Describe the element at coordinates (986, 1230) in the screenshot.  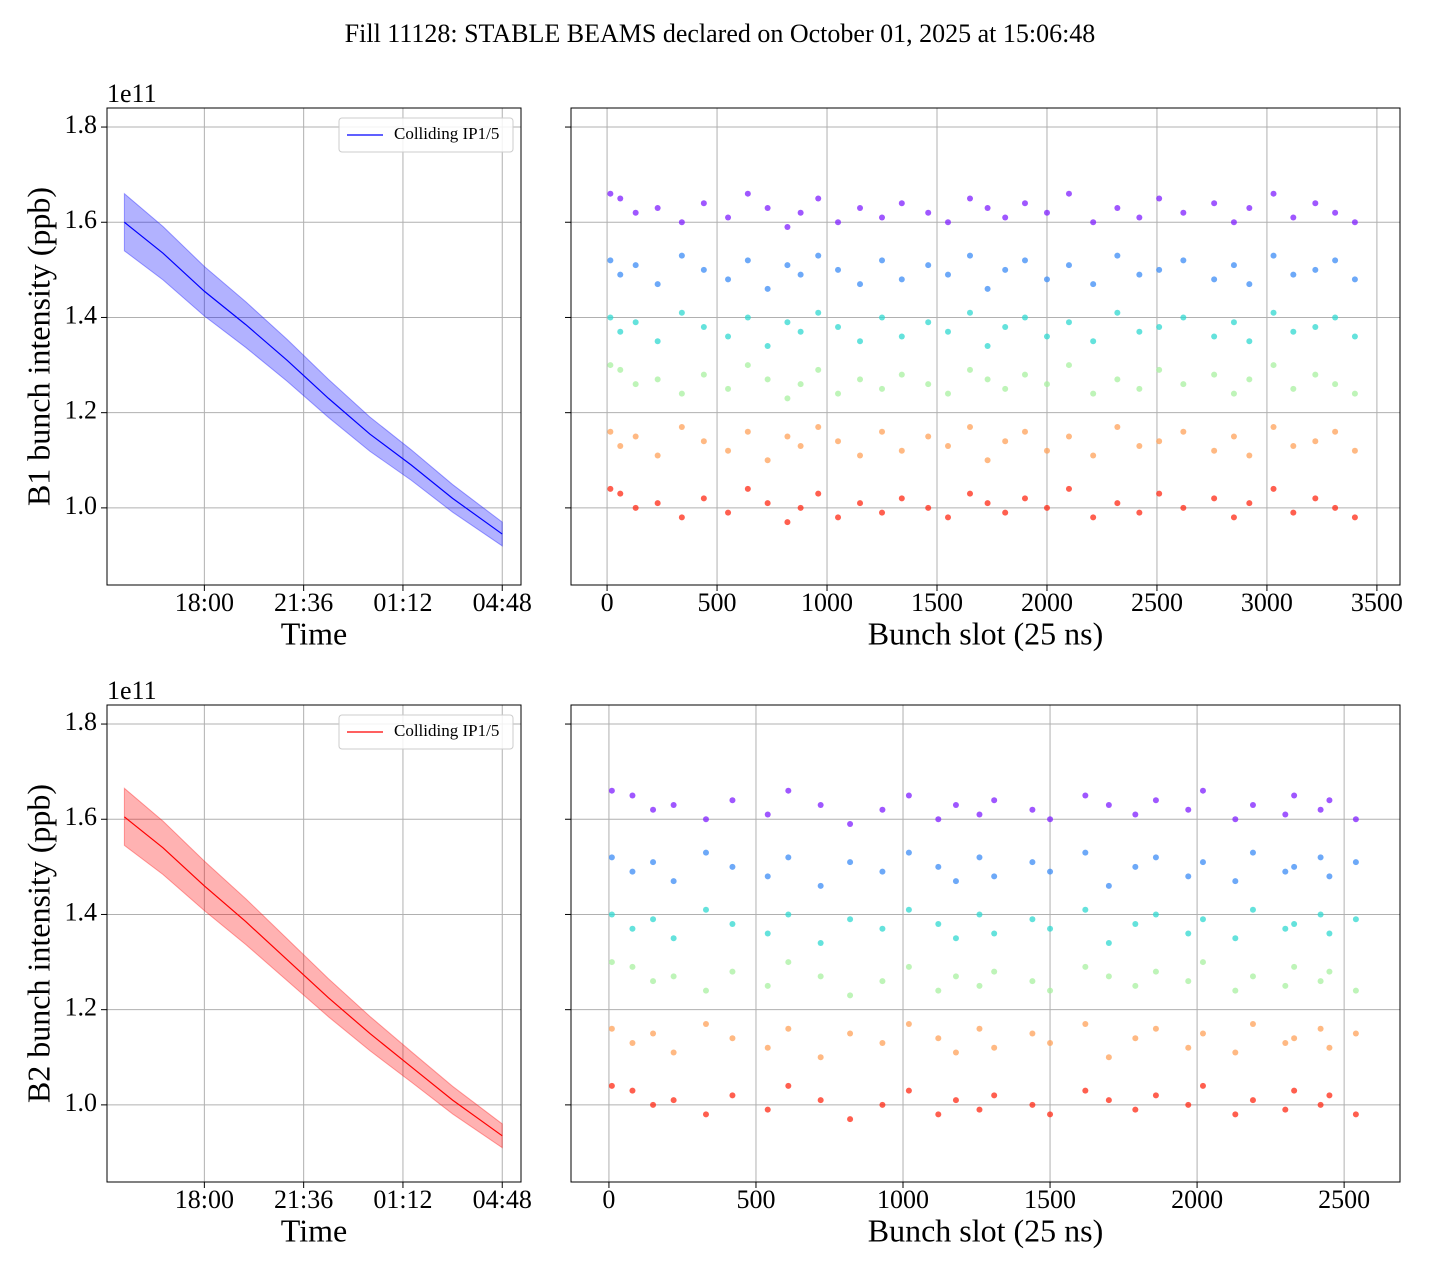
I see `x-axis-label: Bunch slot (25 ns)` at that location.